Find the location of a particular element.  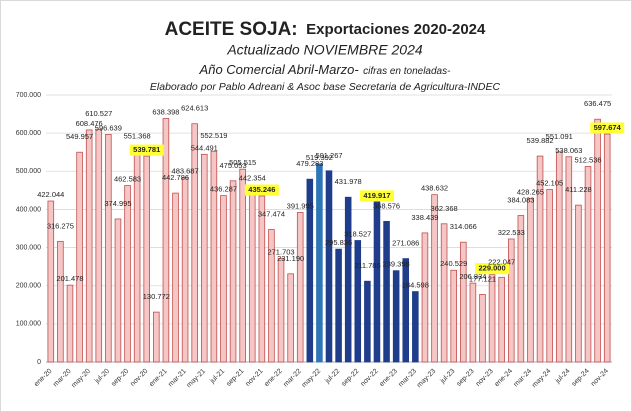

value-label: 428.265 is located at coordinates (530, 192).